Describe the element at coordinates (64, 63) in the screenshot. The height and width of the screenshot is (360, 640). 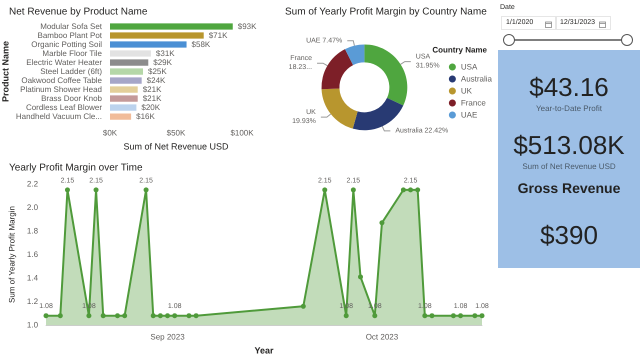
I see `y-tick-label: Electric Water Heater` at that location.